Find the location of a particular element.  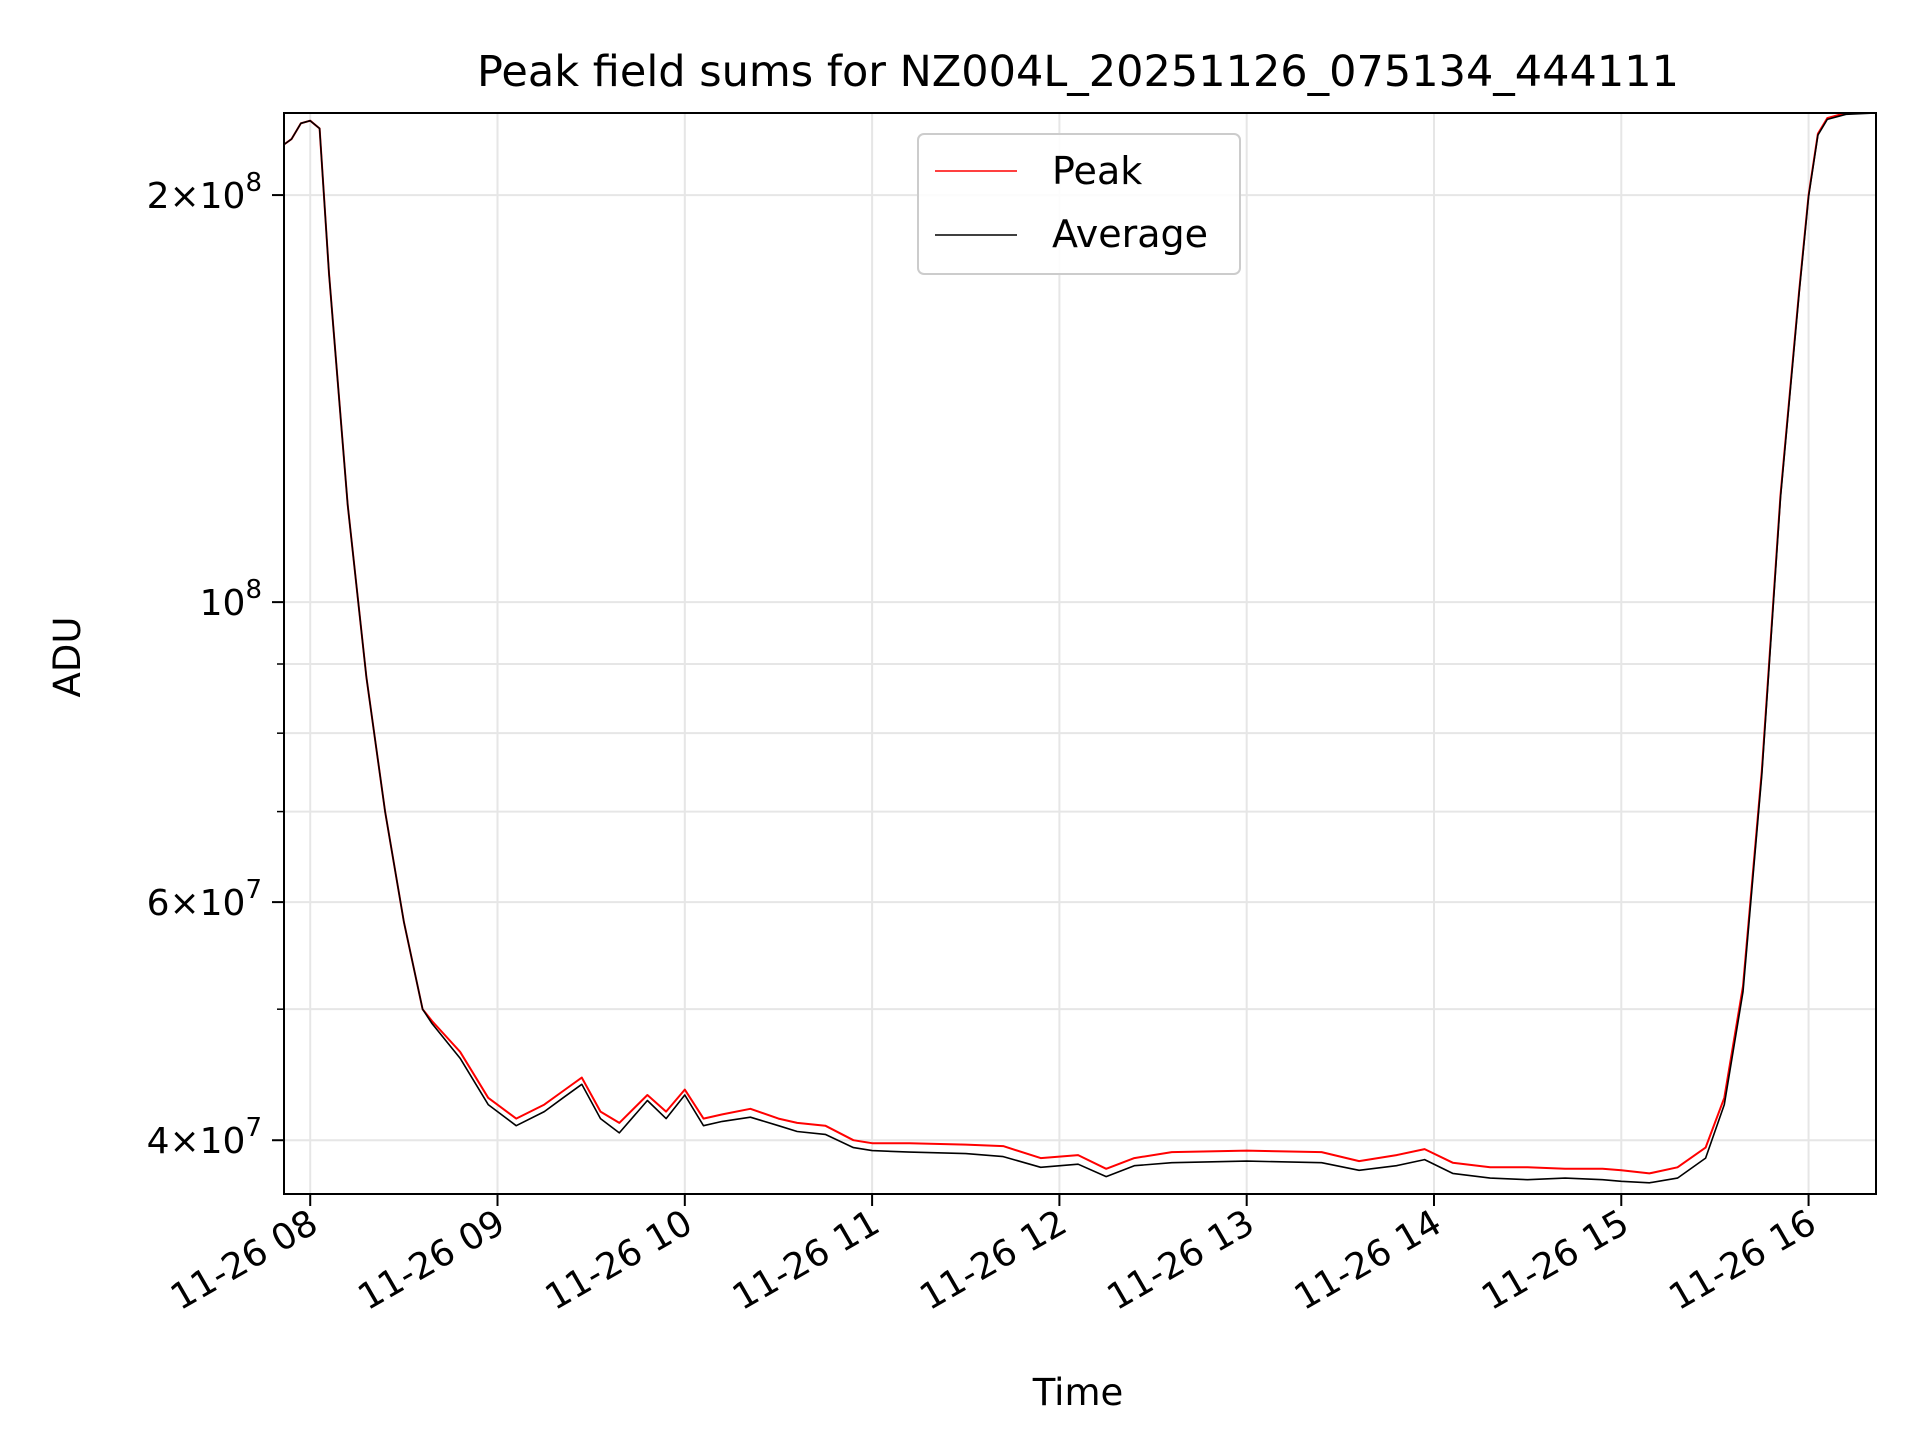

x-tick-label: 11-26 08 is located at coordinates (244, 1260).